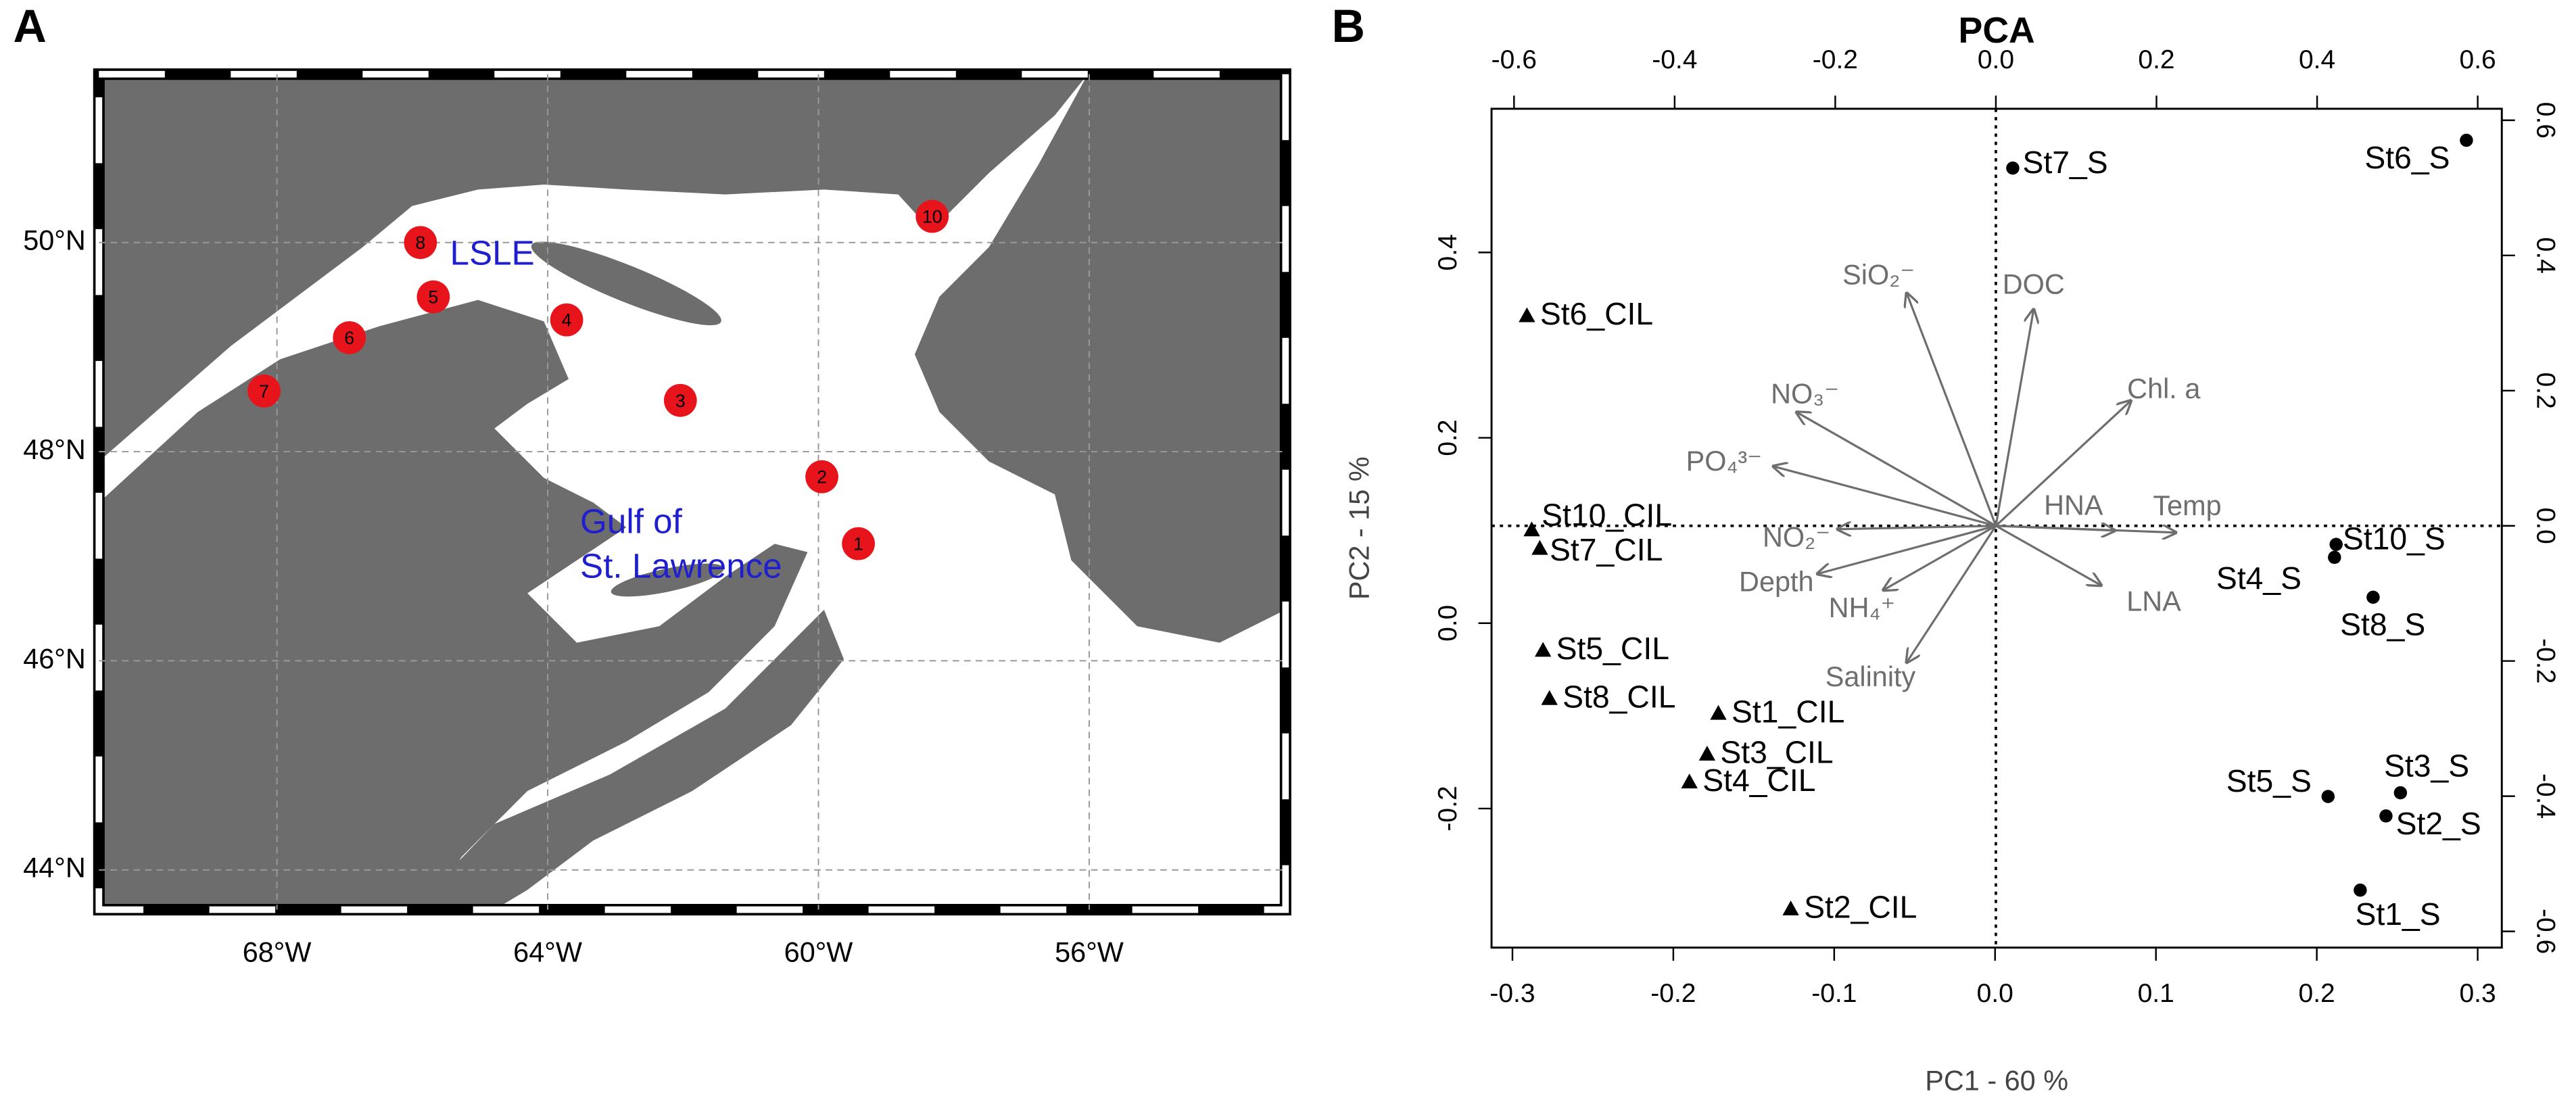 The image size is (2576, 1102). Describe the element at coordinates (631, 521) in the screenshot. I see `map-annotation: Gulf of` at that location.